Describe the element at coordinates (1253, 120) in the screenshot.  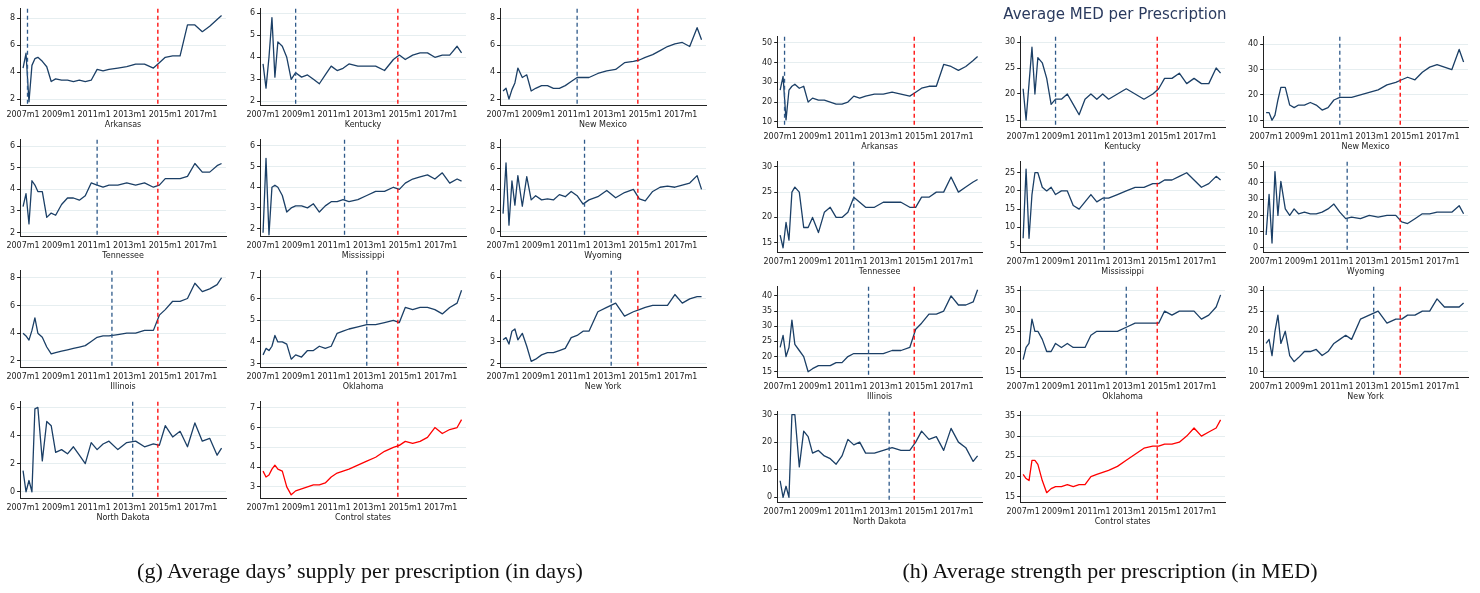
I see `y-tick-label: 10` at that location.